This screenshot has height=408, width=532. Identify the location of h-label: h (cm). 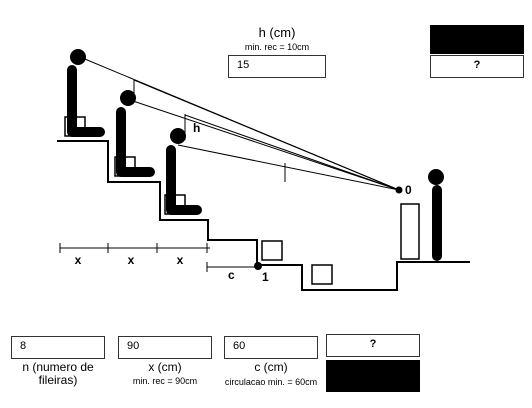
(277, 32).